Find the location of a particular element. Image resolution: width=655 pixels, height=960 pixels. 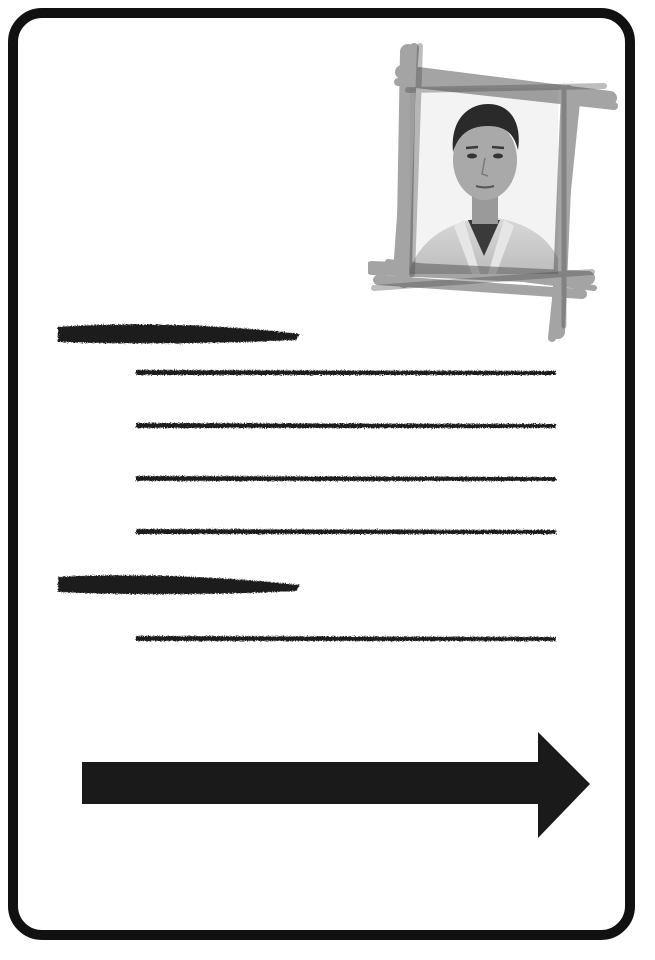

arrow-right-icon is located at coordinates (336, 786).